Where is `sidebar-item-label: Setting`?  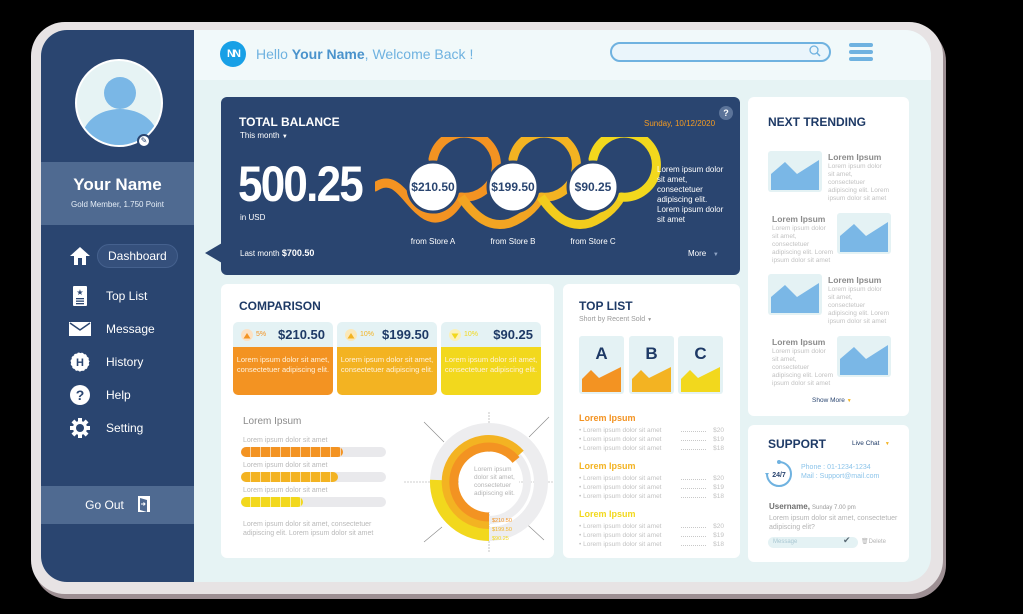 sidebar-item-label: Setting is located at coordinates (125, 428).